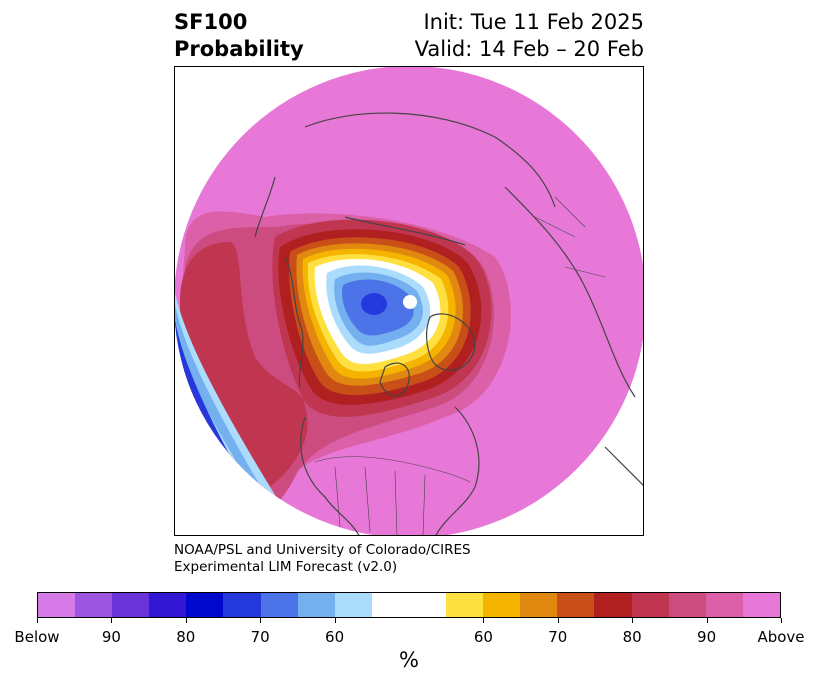 The width and height of the screenshot is (819, 686). I want to click on coast-europe, so click(570, 292).